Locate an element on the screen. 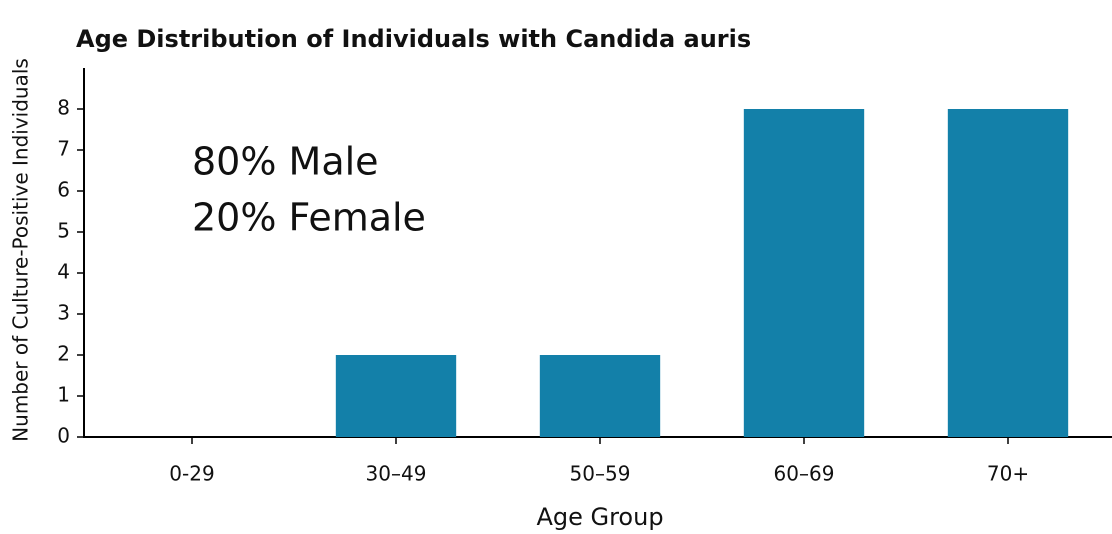 The width and height of the screenshot is (1112, 534). y-axis-label: Number of Culture-Positive Individuals is located at coordinates (21, 250).